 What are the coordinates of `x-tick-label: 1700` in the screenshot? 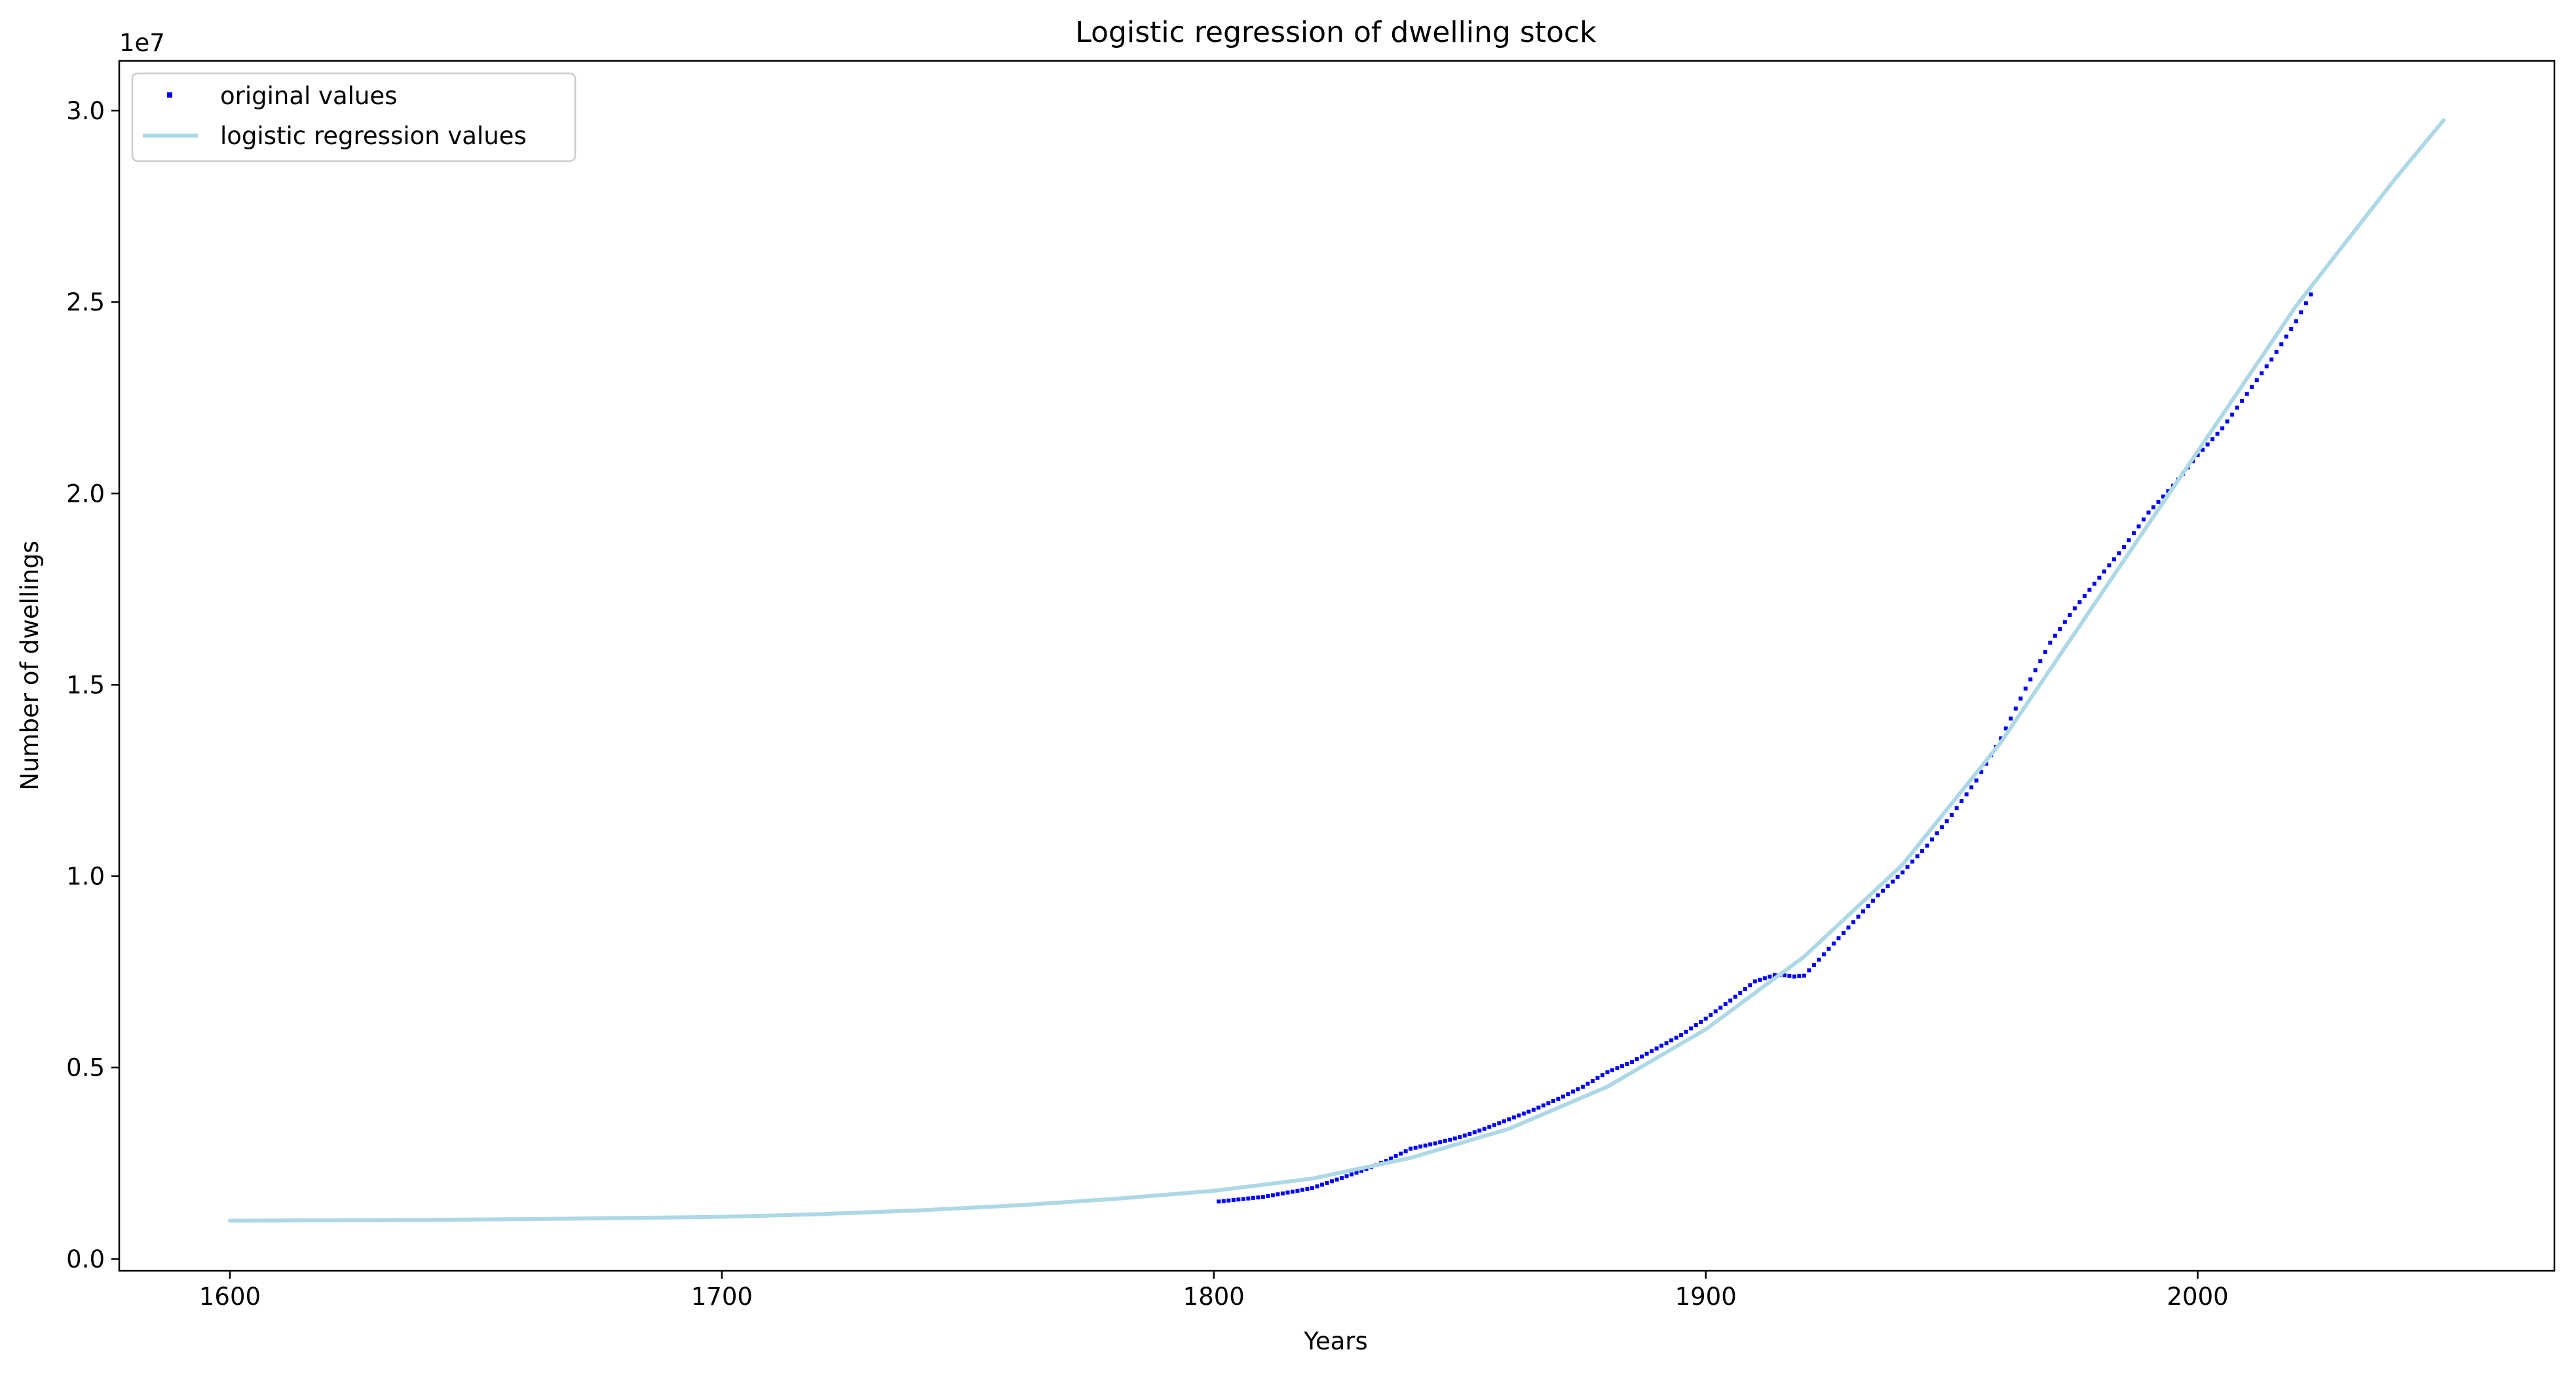 It's located at (722, 1297).